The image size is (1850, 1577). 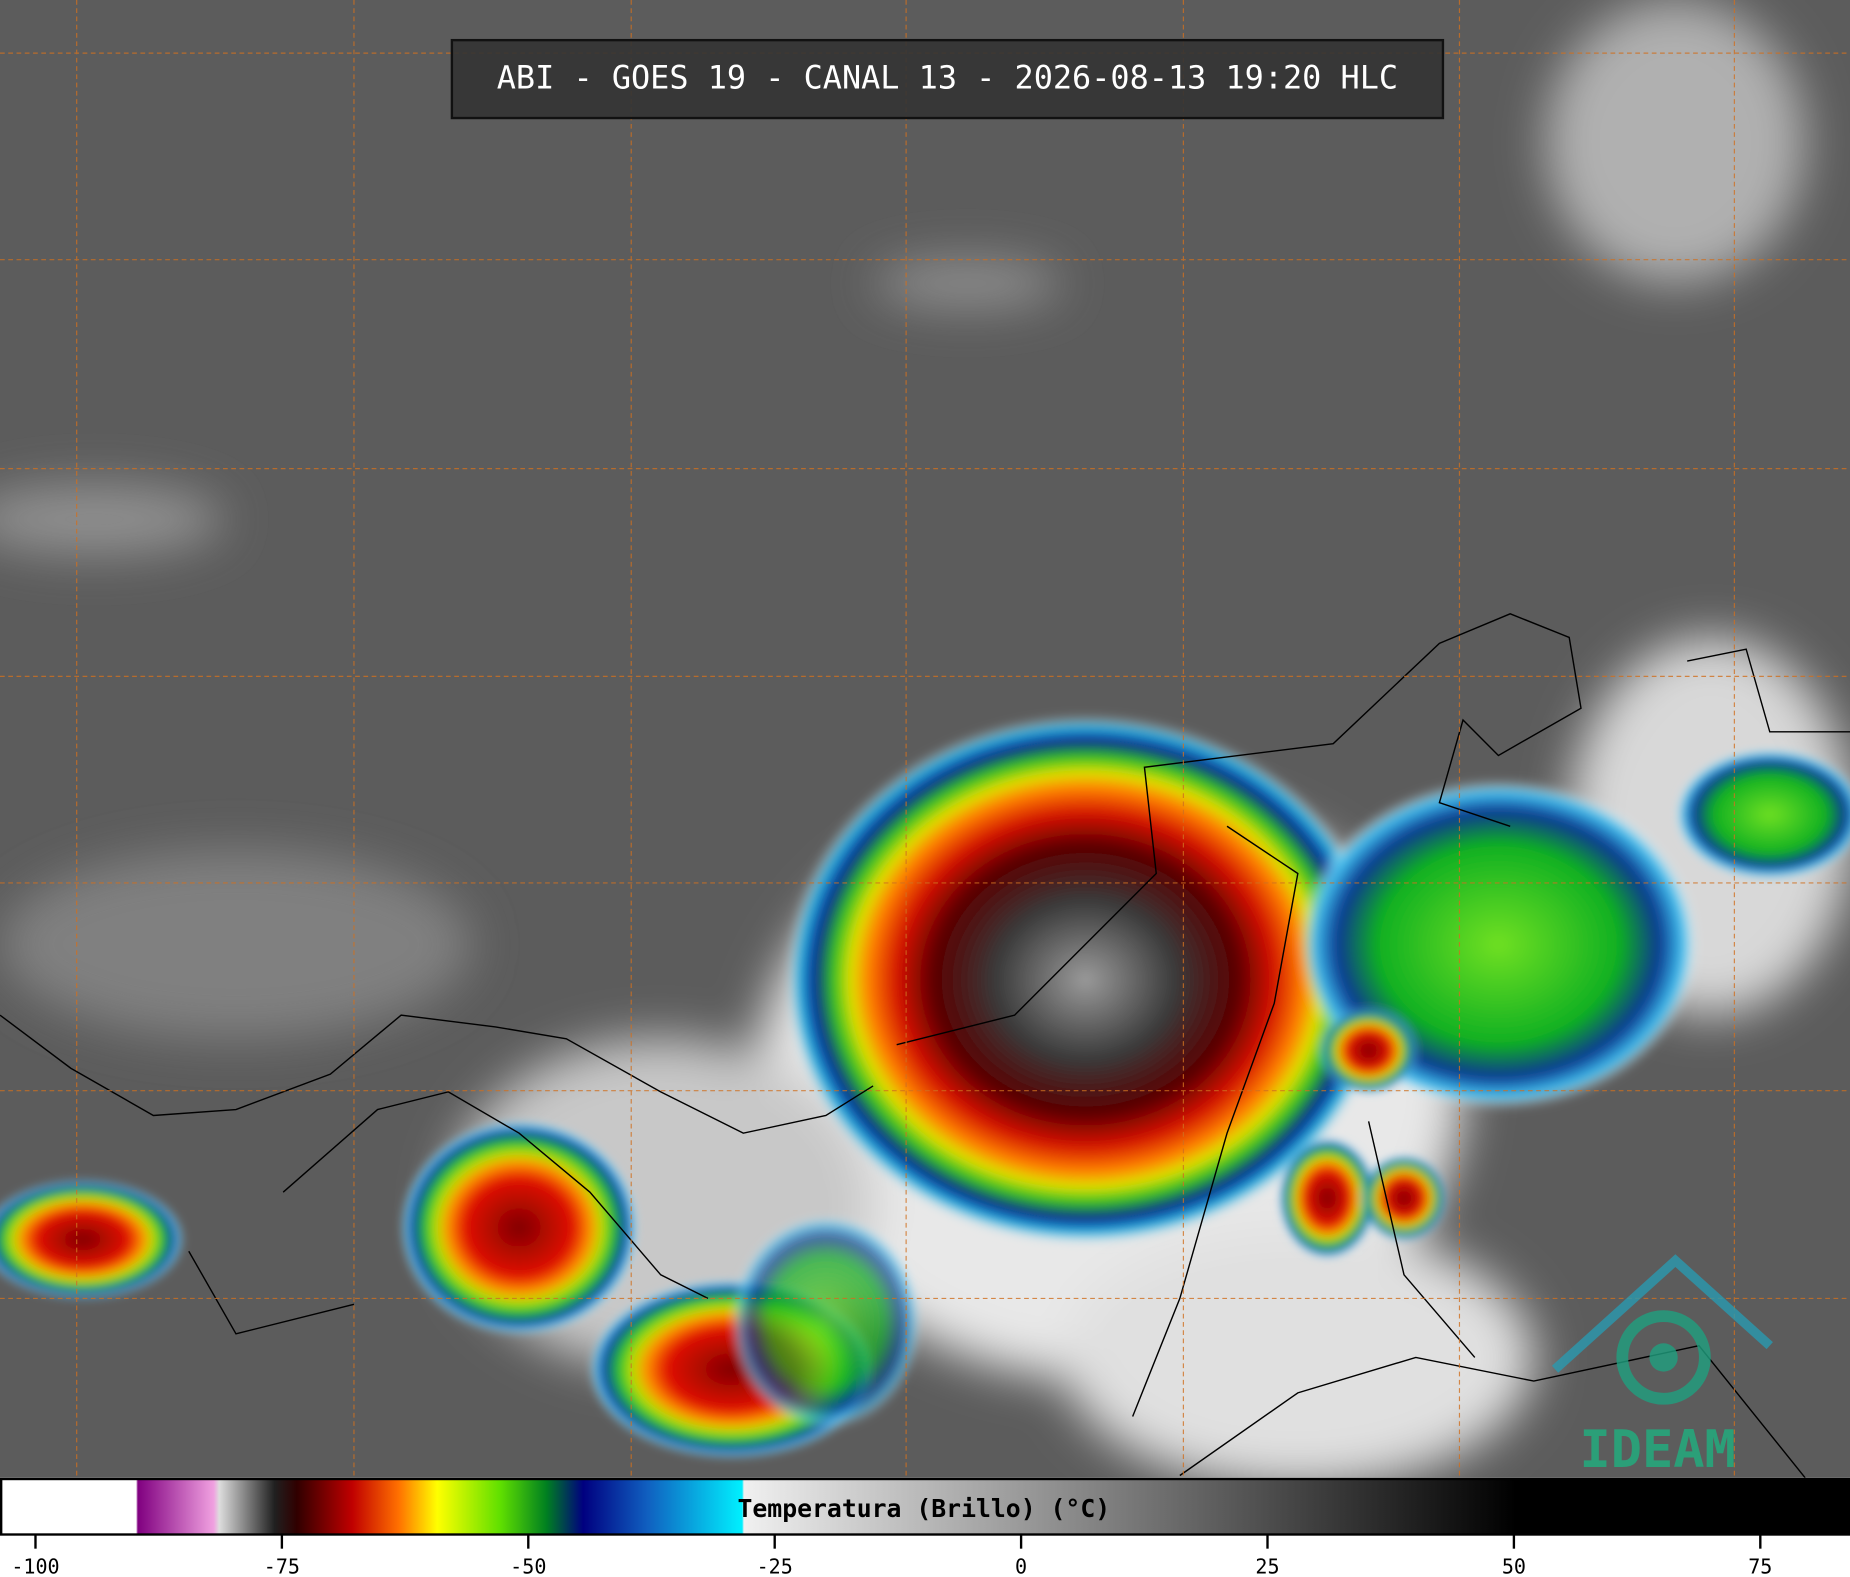 What do you see at coordinates (1267, 1565) in the screenshot?
I see `tick-label: 25` at bounding box center [1267, 1565].